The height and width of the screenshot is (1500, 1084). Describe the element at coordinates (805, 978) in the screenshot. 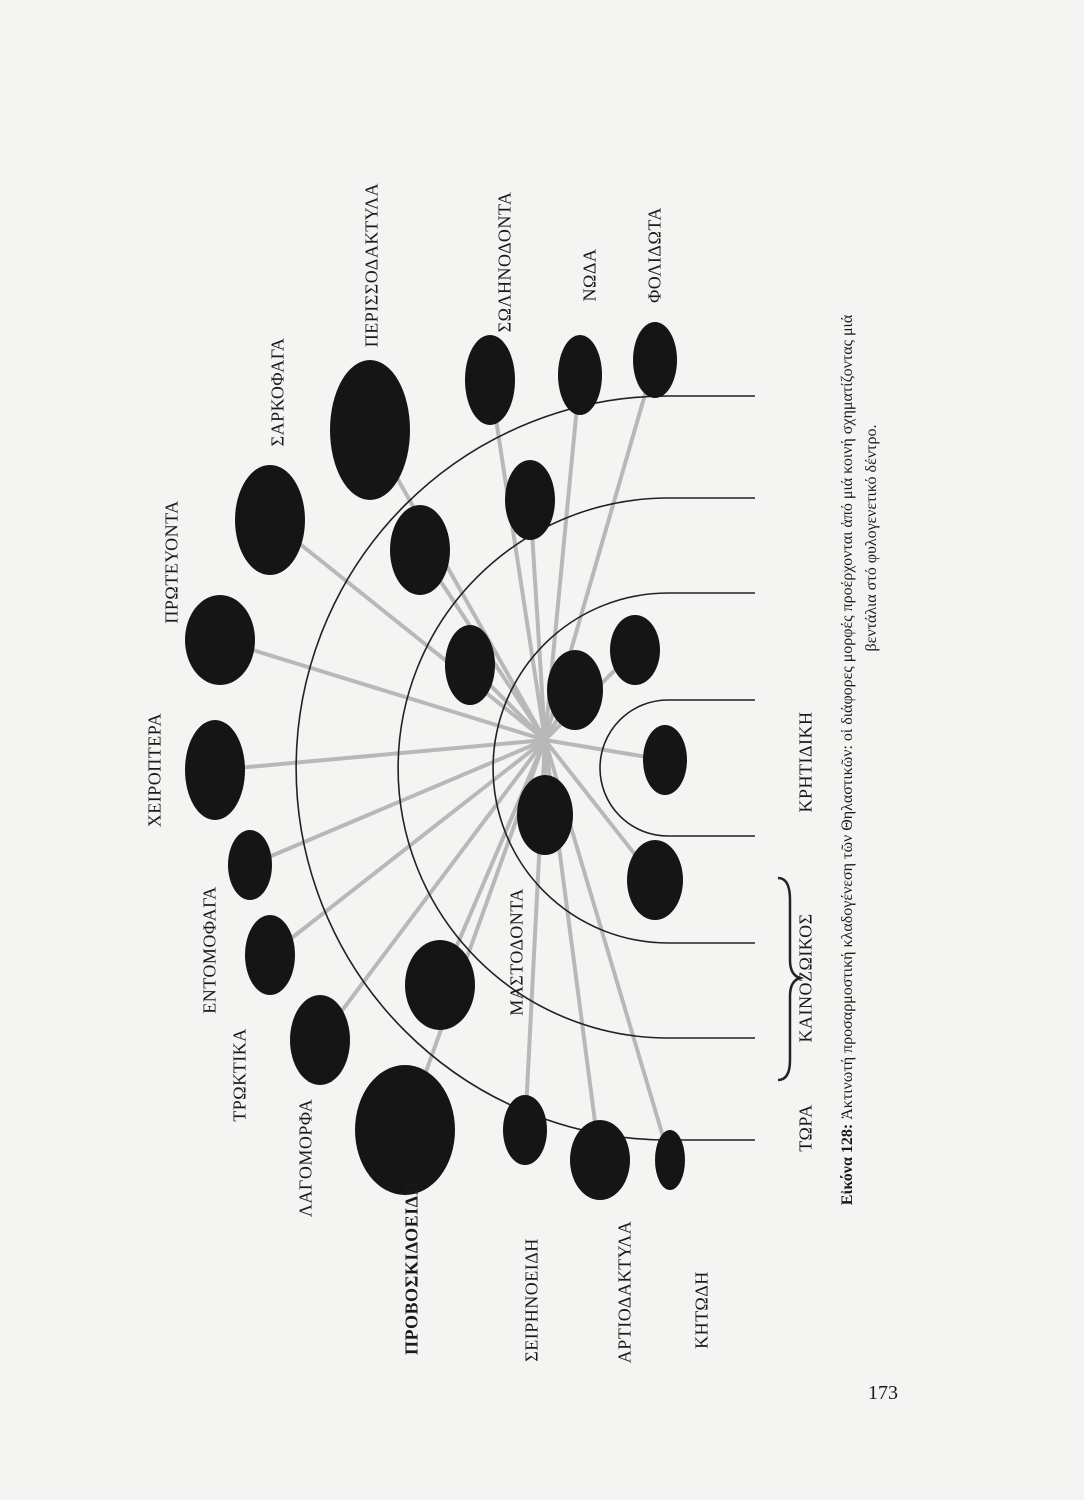

I see `timeline-cenozoic: ΚΑΙΝΟΖΩΙΚΟΣ` at that location.